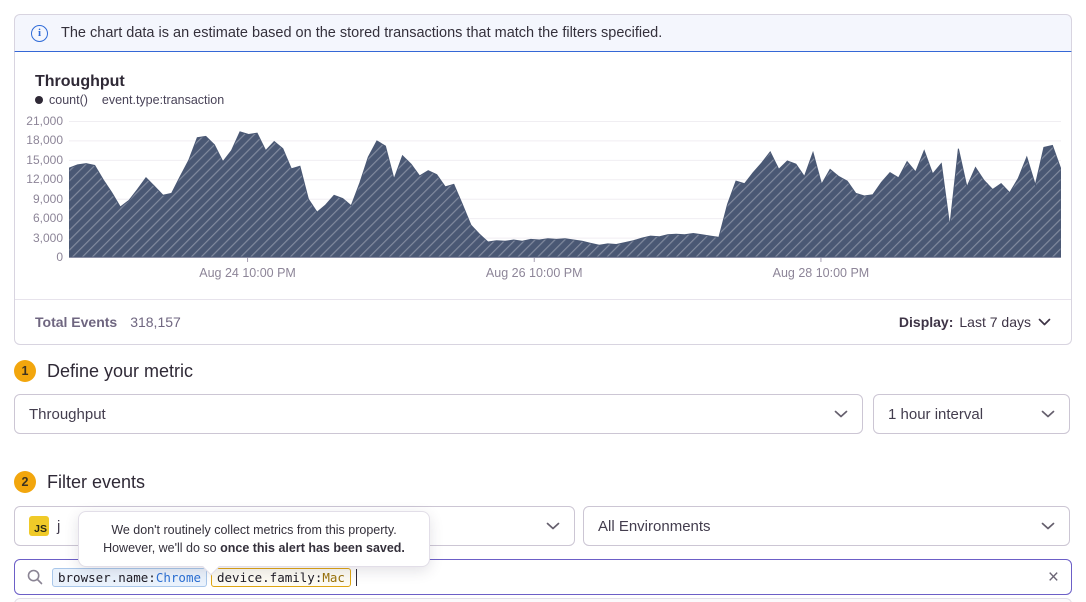 Image resolution: width=1086 pixels, height=602 pixels. I want to click on display-label: Display:, so click(926, 322).